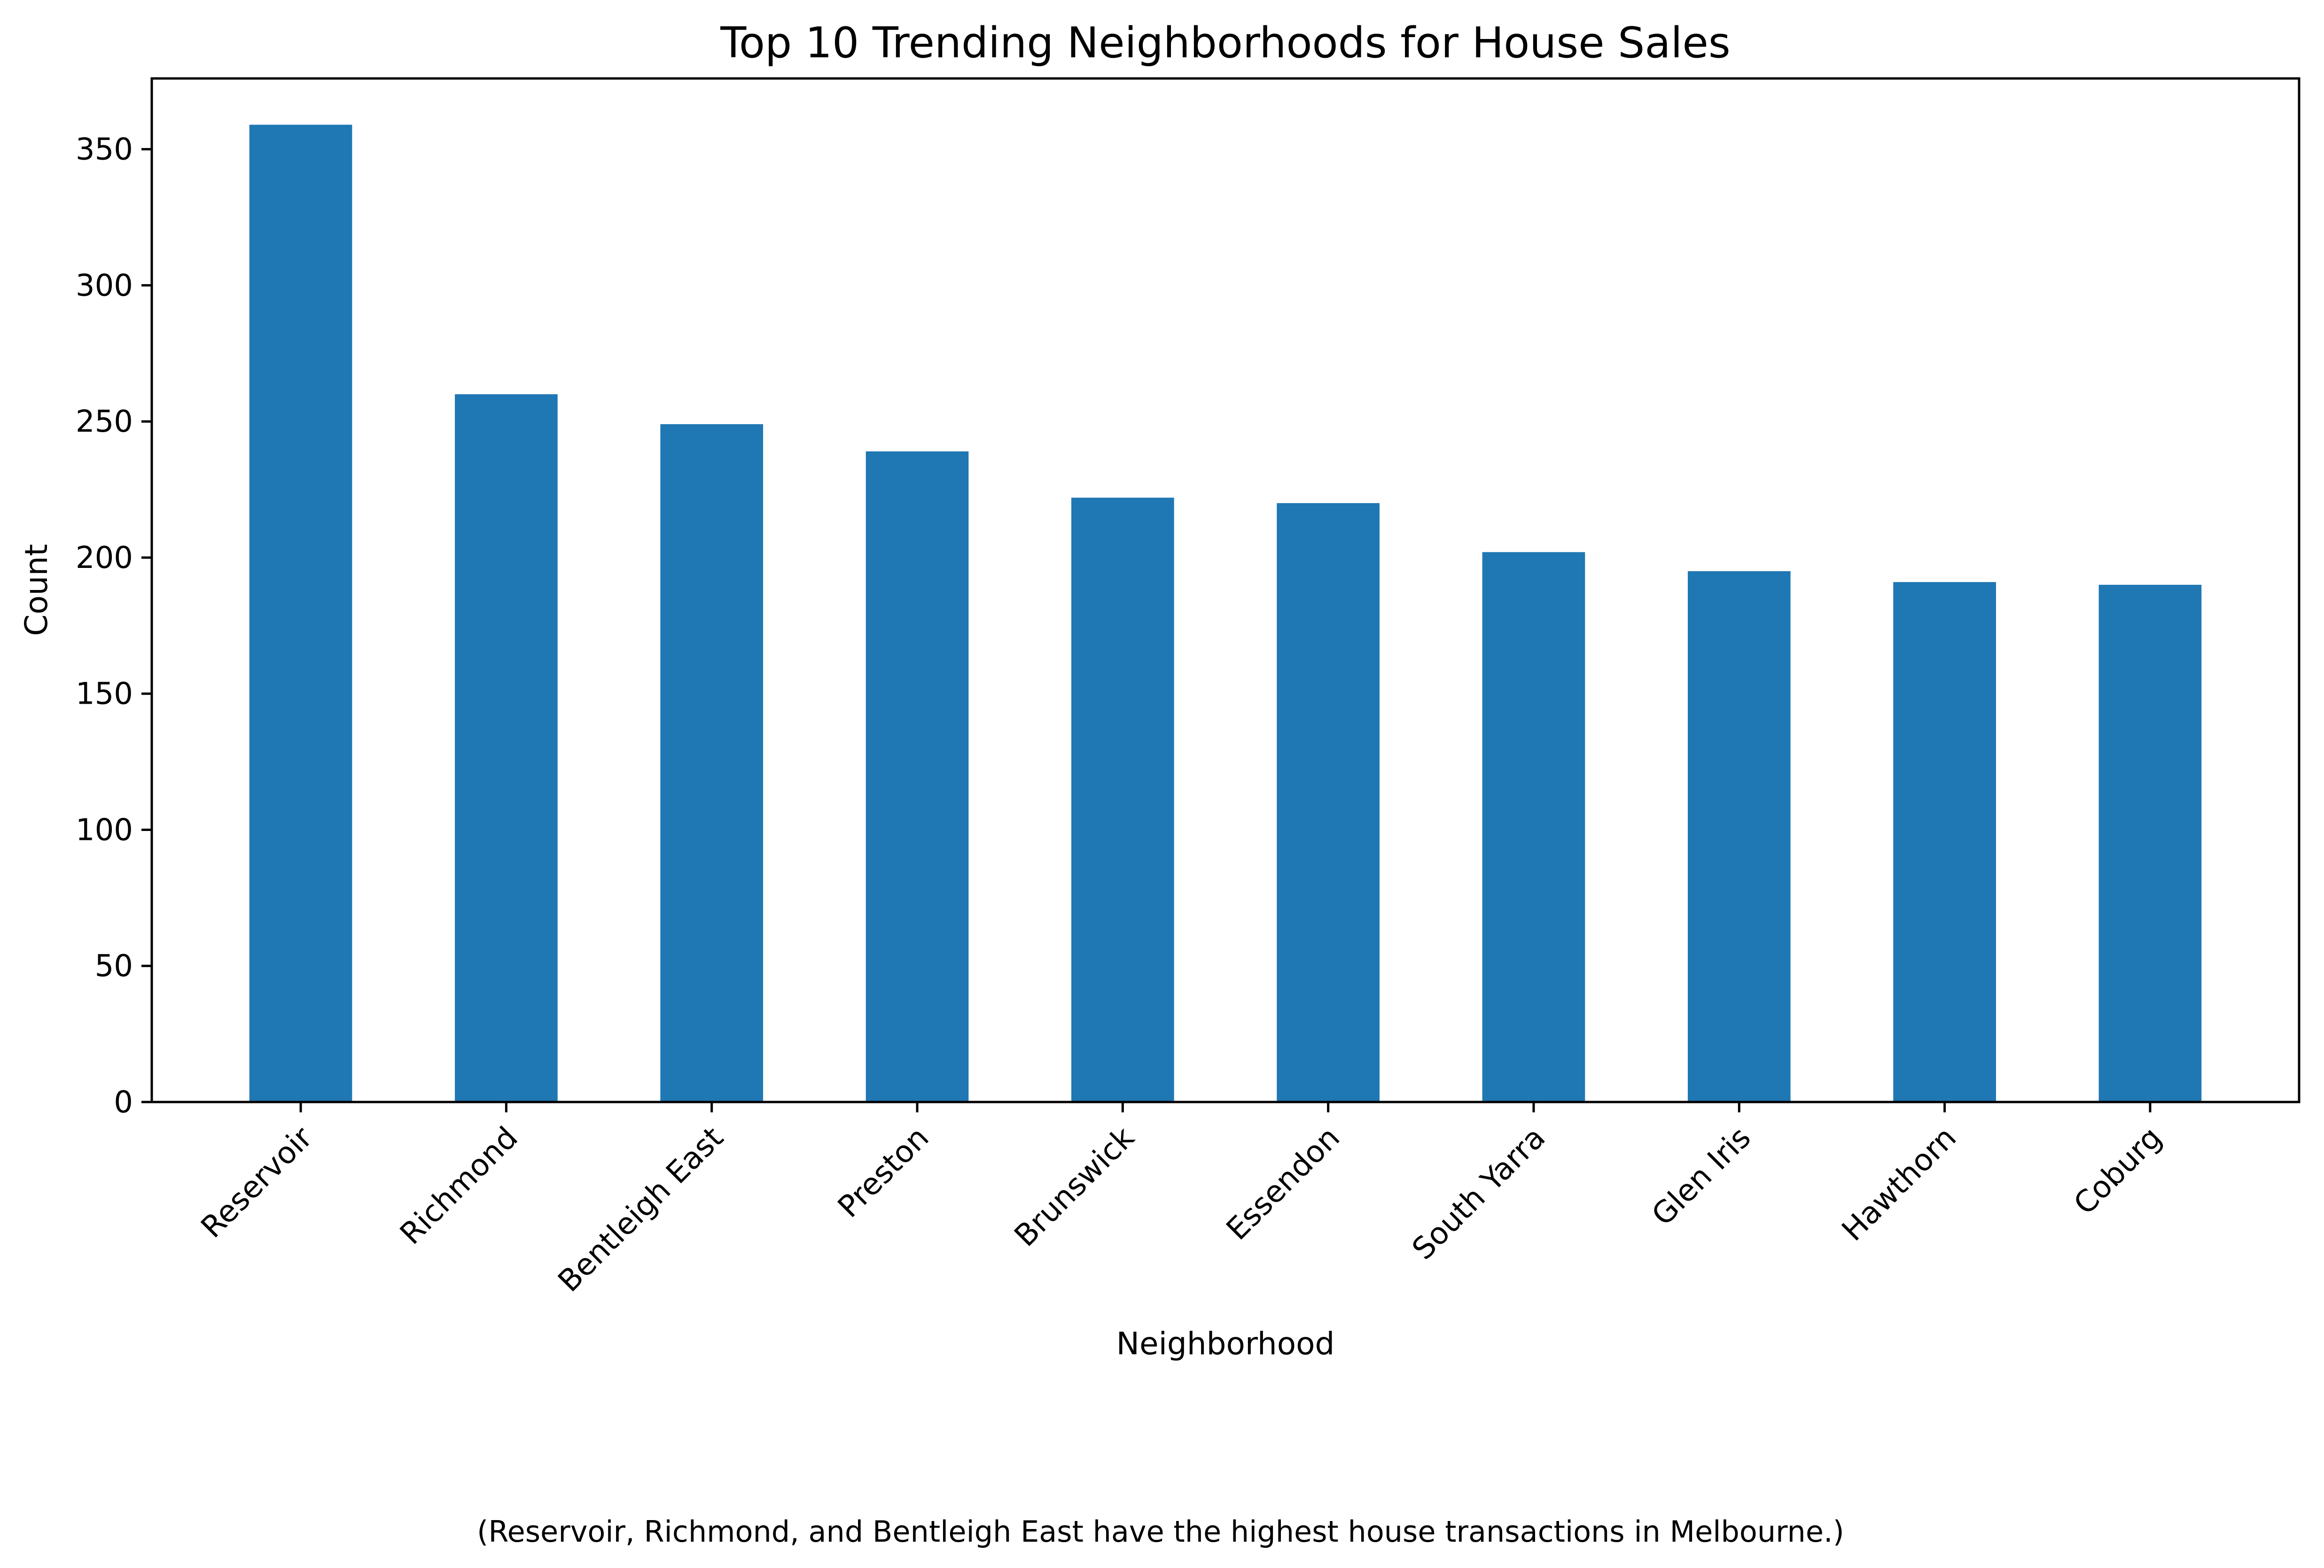  Describe the element at coordinates (2150, 843) in the screenshot. I see `bar-coburg` at that location.